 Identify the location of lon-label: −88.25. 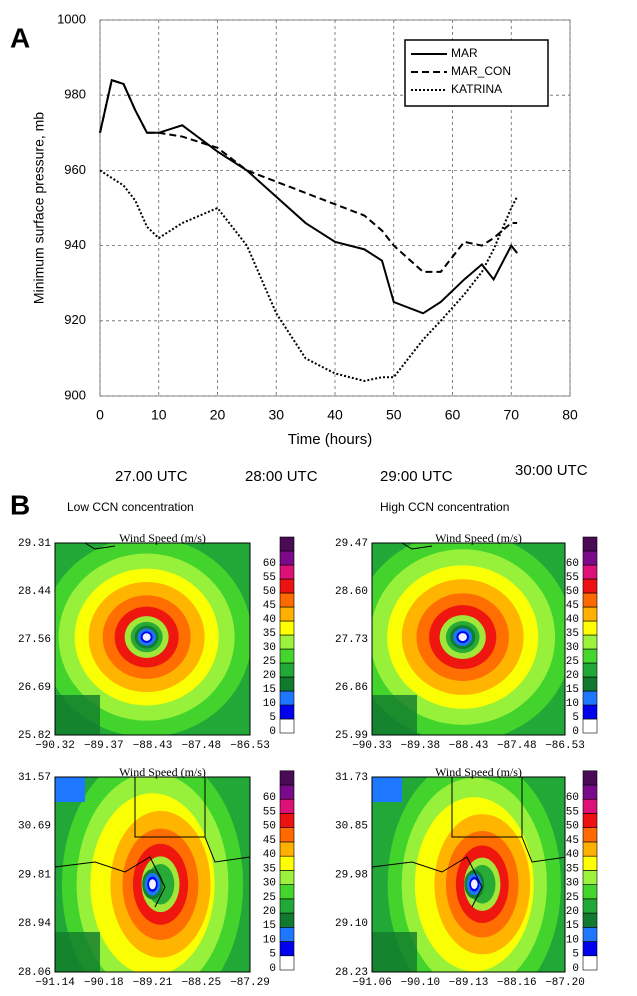
(201, 983).